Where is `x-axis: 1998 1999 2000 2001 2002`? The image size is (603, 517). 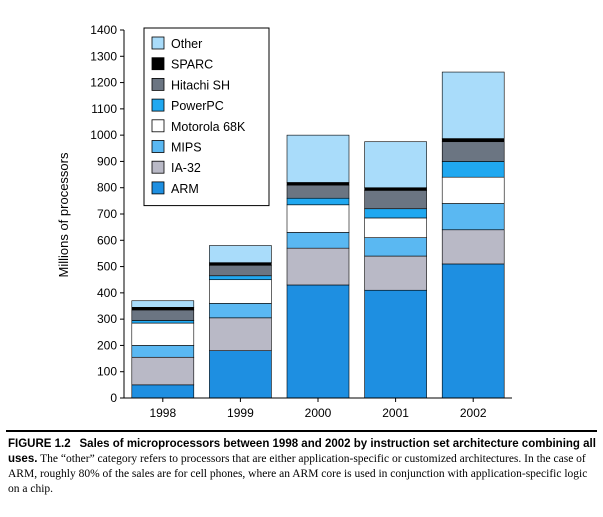
x-axis: 1998 1999 2000 2001 2002 is located at coordinates (318, 408).